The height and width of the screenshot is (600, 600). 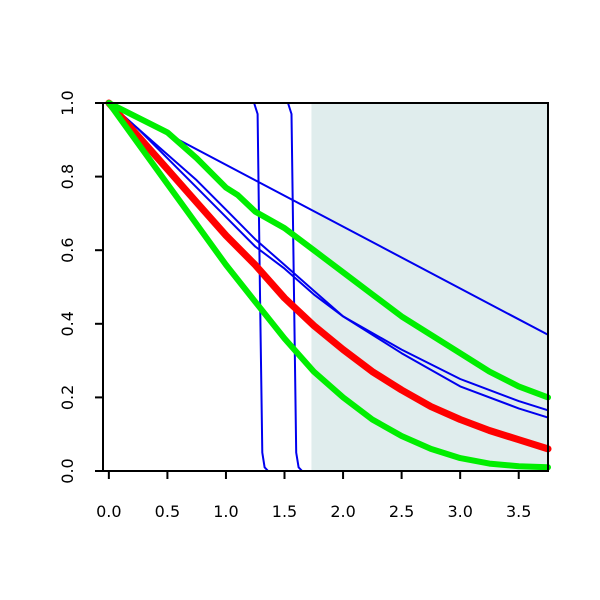 What do you see at coordinates (67, 249) in the screenshot?
I see `y-tick-label: 0.6` at bounding box center [67, 249].